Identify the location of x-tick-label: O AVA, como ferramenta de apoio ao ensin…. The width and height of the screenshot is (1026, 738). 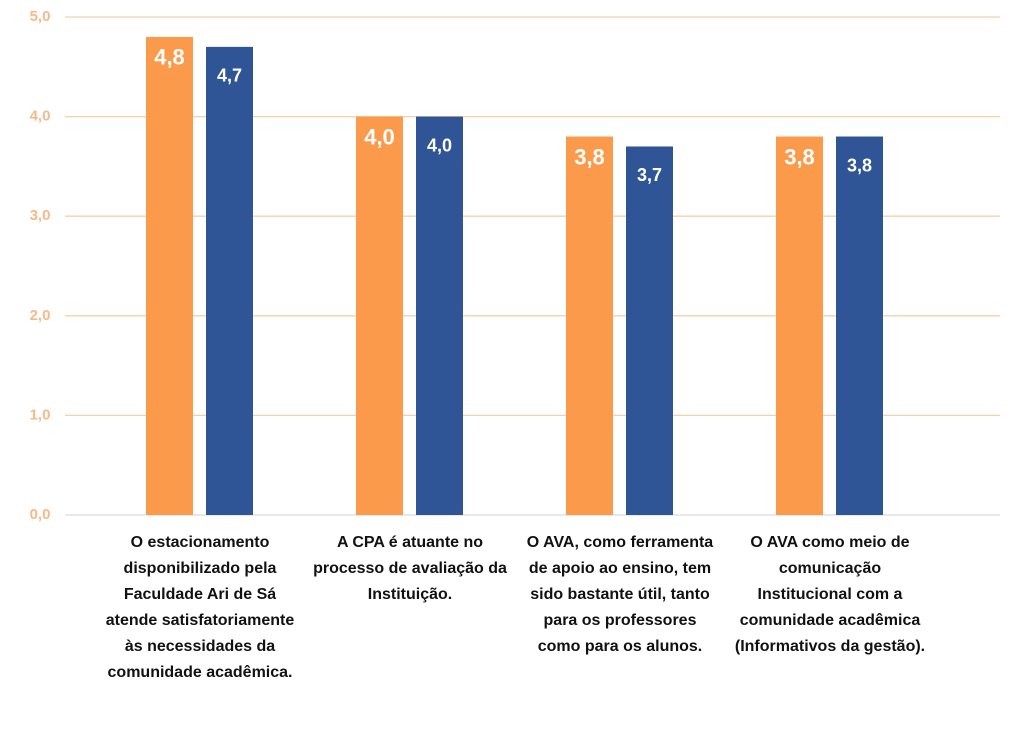
(620, 594).